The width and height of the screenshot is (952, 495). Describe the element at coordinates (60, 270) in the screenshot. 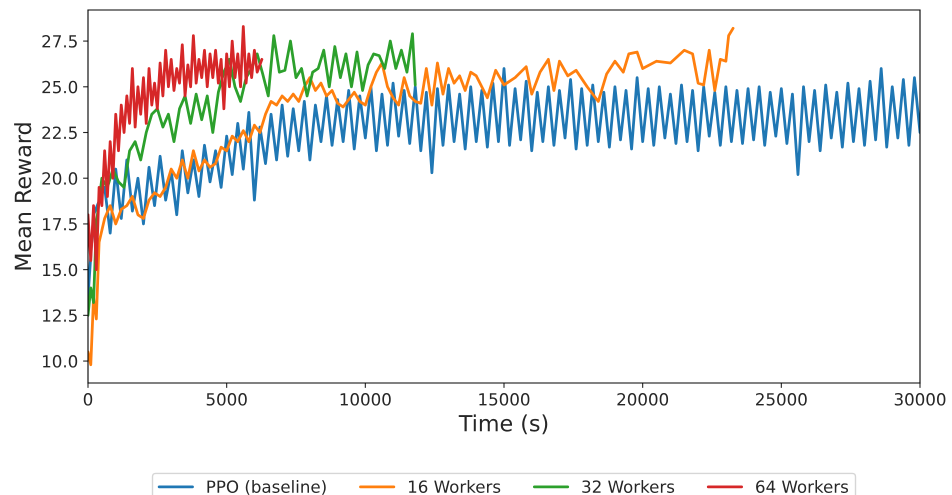

I see `y-tick-label: 15.0` at that location.